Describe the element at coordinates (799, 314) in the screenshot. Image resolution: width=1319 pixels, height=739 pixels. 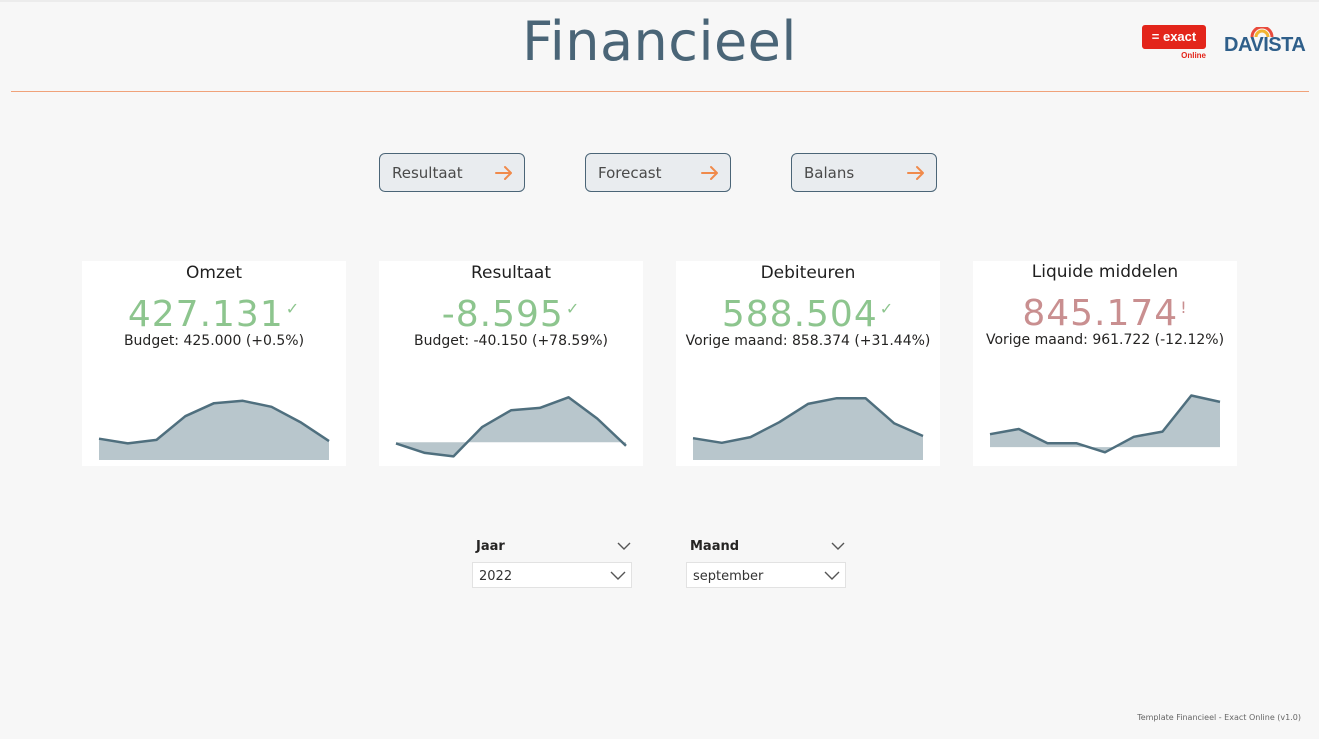
I see `kpi-value-number: 588.504` at that location.